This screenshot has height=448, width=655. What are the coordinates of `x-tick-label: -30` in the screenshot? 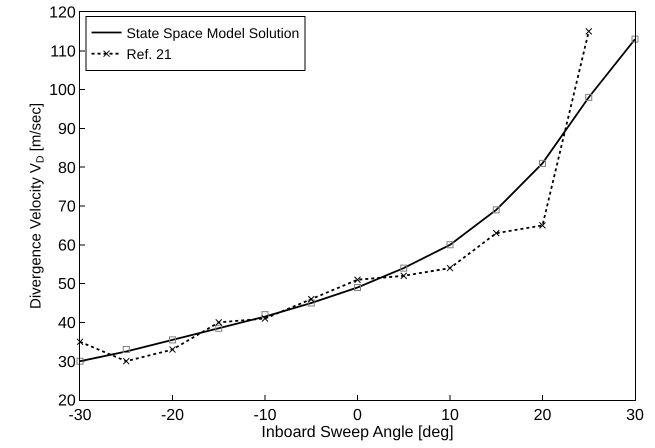 It's located at (80, 415).